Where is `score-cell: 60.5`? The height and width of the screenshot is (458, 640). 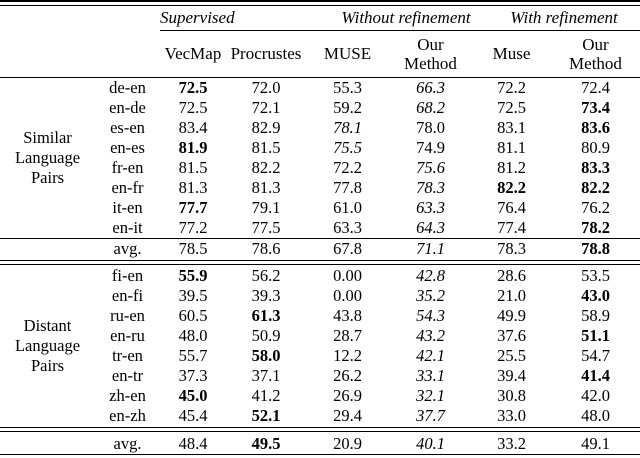
score-cell: 60.5 is located at coordinates (193, 315).